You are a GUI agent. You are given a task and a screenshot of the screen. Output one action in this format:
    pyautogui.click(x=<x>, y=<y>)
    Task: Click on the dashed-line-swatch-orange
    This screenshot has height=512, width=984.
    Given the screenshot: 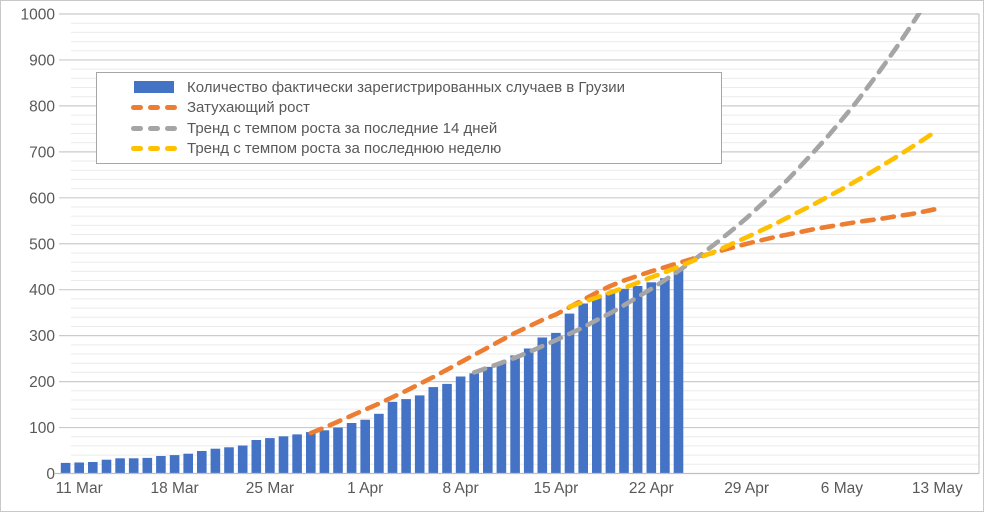 What is the action you would take?
    pyautogui.click(x=154, y=108)
    